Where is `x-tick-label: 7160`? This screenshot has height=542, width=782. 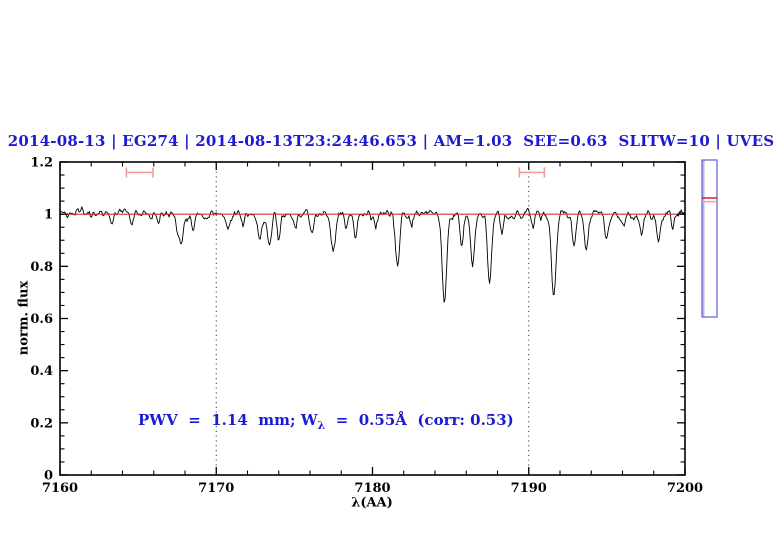 x-tick-label: 7160 is located at coordinates (60, 488).